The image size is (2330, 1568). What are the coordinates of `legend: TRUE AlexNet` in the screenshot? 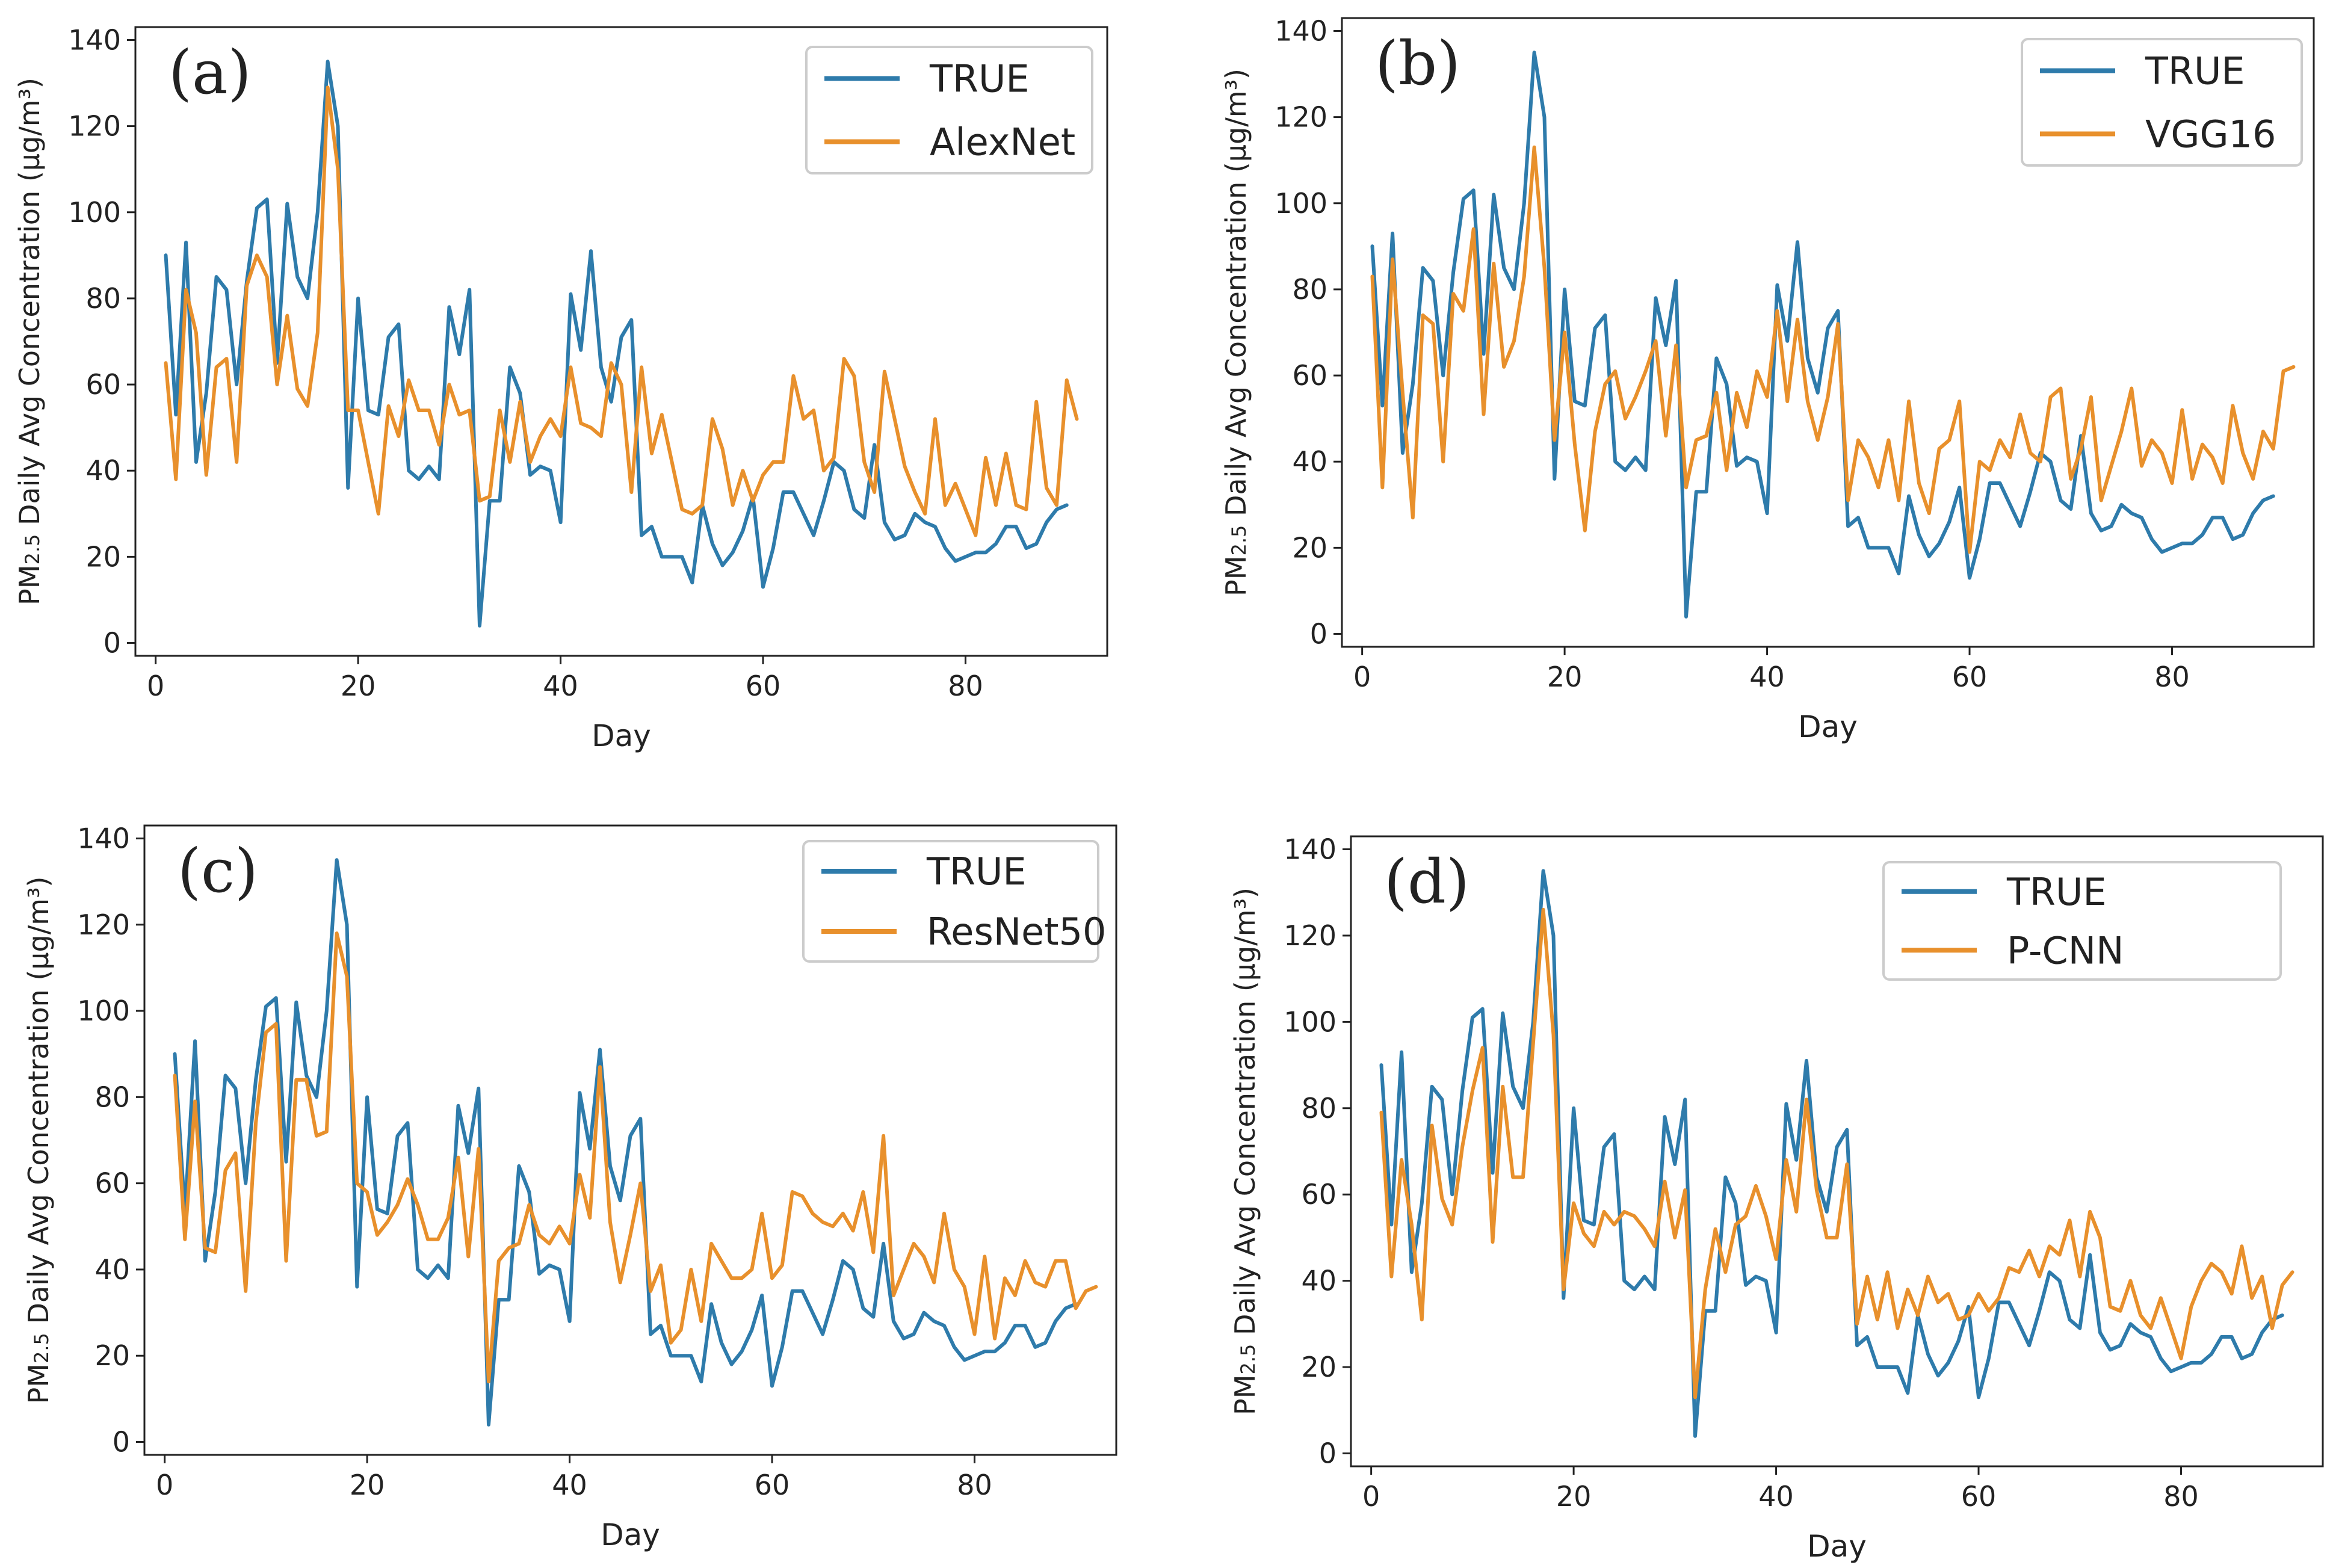 It's located at (949, 110).